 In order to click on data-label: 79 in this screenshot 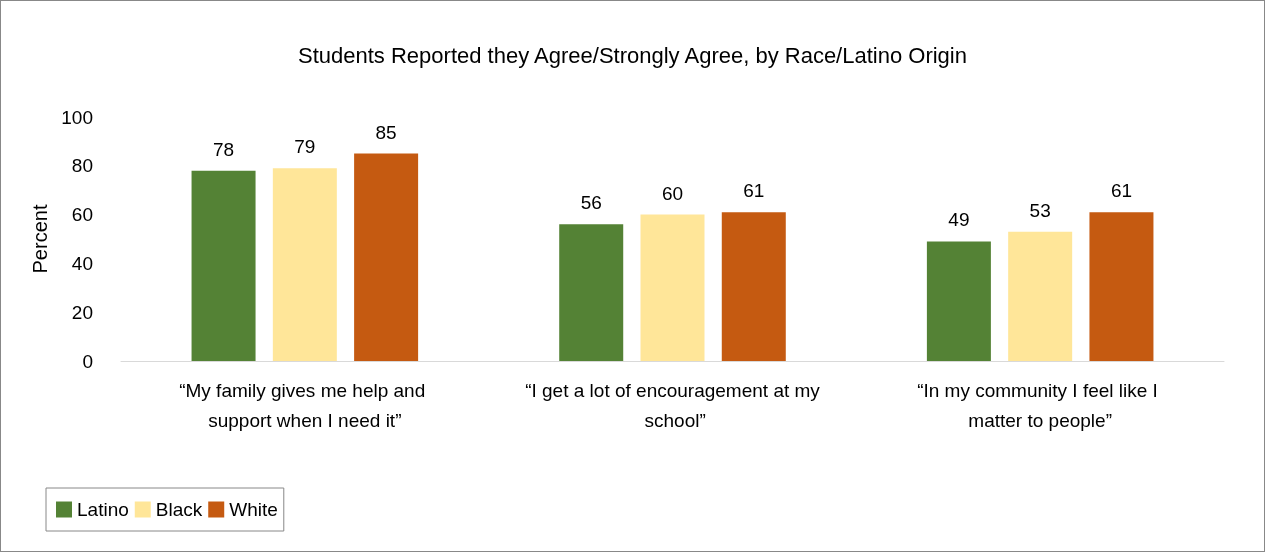, I will do `click(305, 147)`.